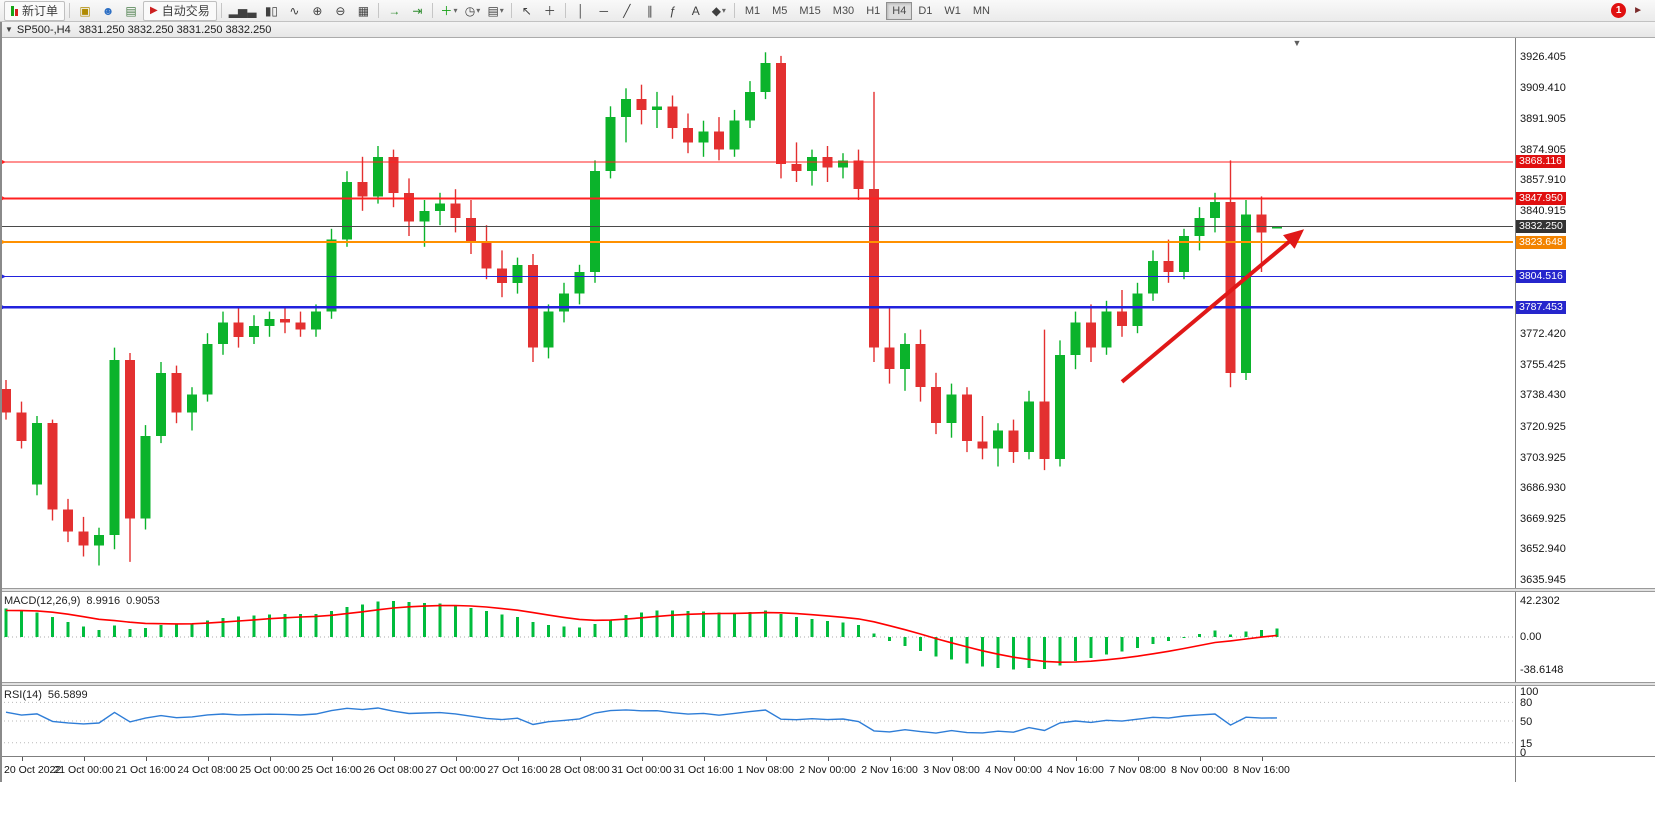 The height and width of the screenshot is (821, 1655). Describe the element at coordinates (627, 11) in the screenshot. I see `trendline-icon: ╱` at that location.